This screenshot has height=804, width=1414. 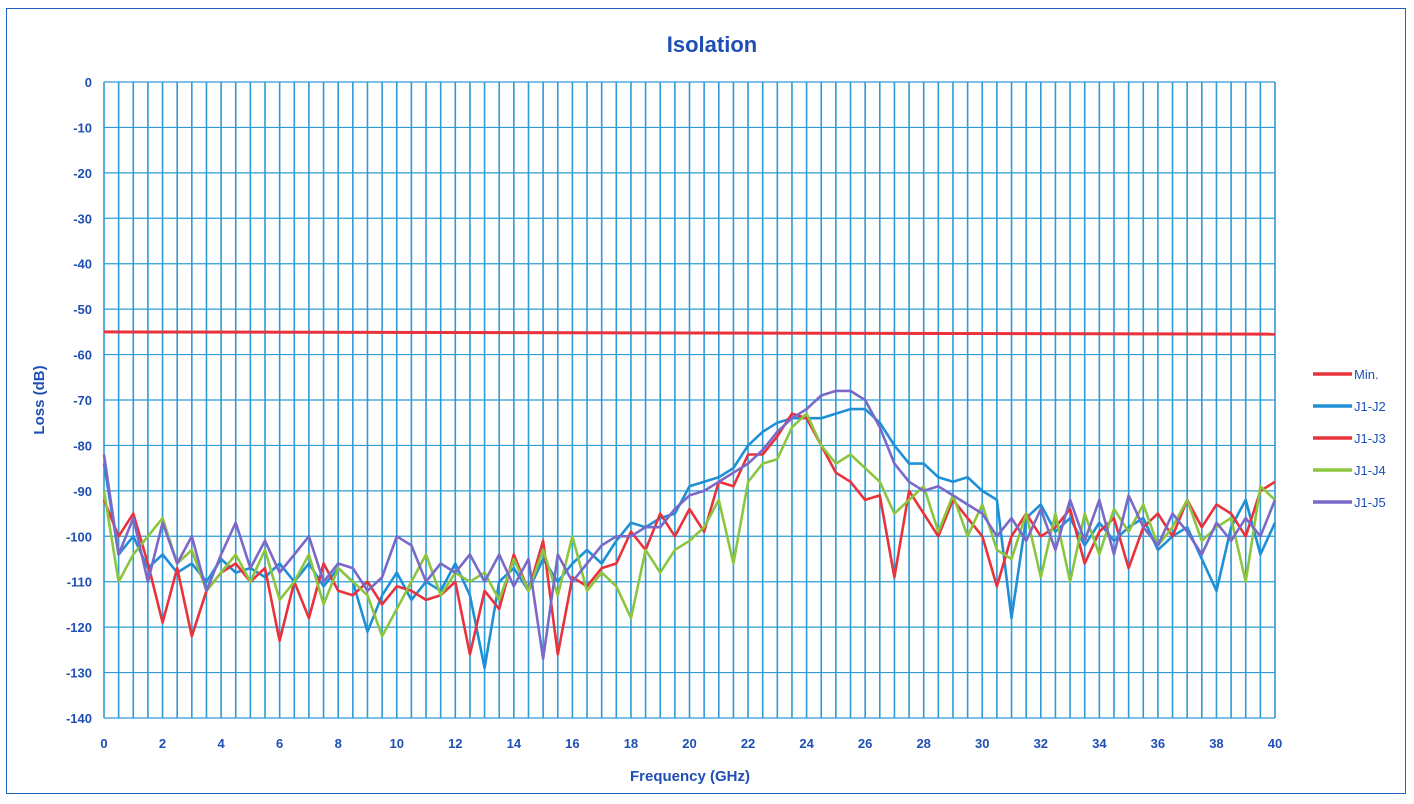 What do you see at coordinates (1041, 743) in the screenshot?
I see `x-tick-label: 32` at bounding box center [1041, 743].